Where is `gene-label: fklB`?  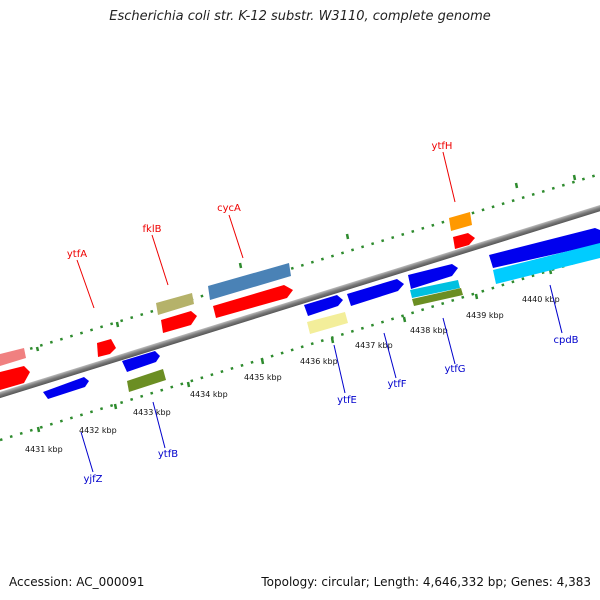 gene-label: fklB is located at coordinates (152, 229).